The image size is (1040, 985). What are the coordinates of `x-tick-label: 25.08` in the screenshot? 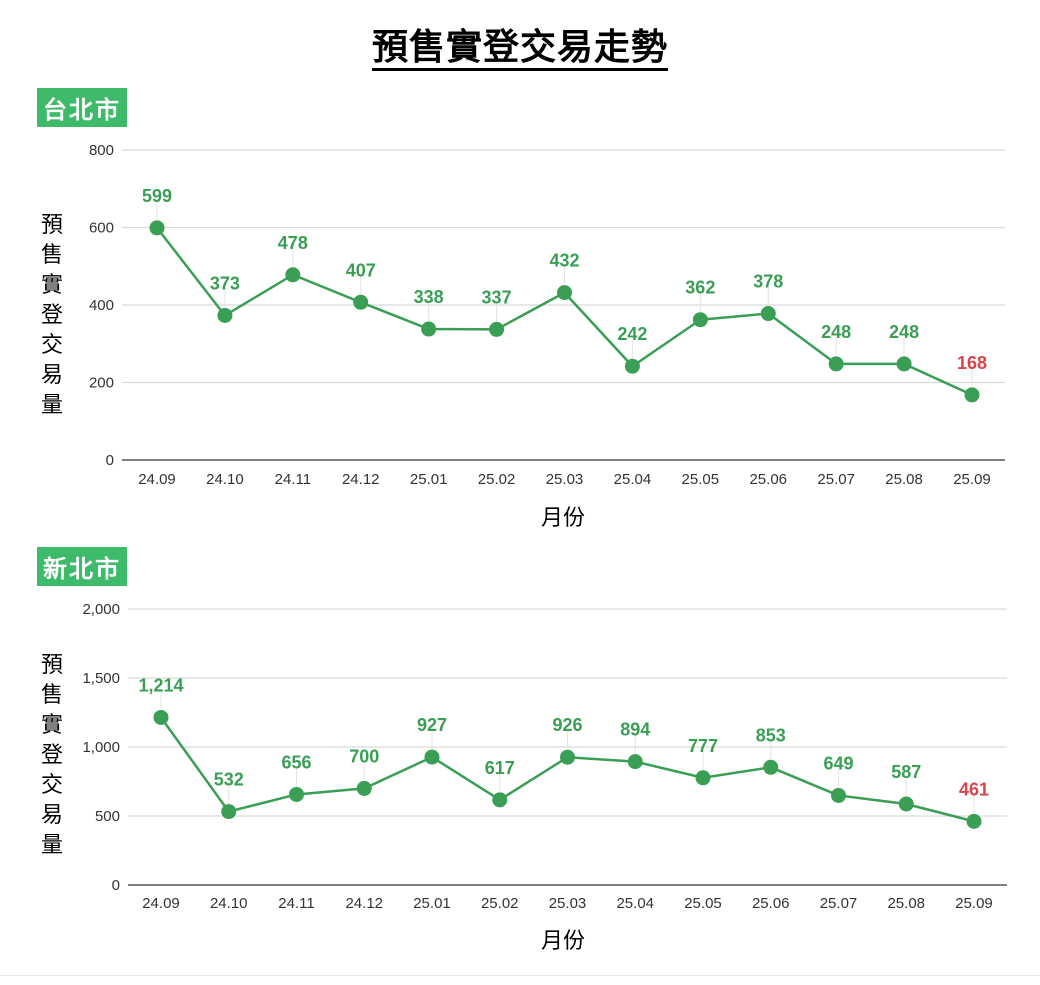 It's located at (904, 479).